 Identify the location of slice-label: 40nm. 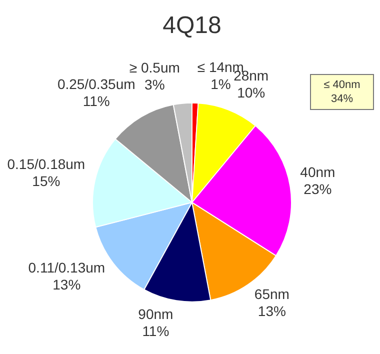
(318, 172).